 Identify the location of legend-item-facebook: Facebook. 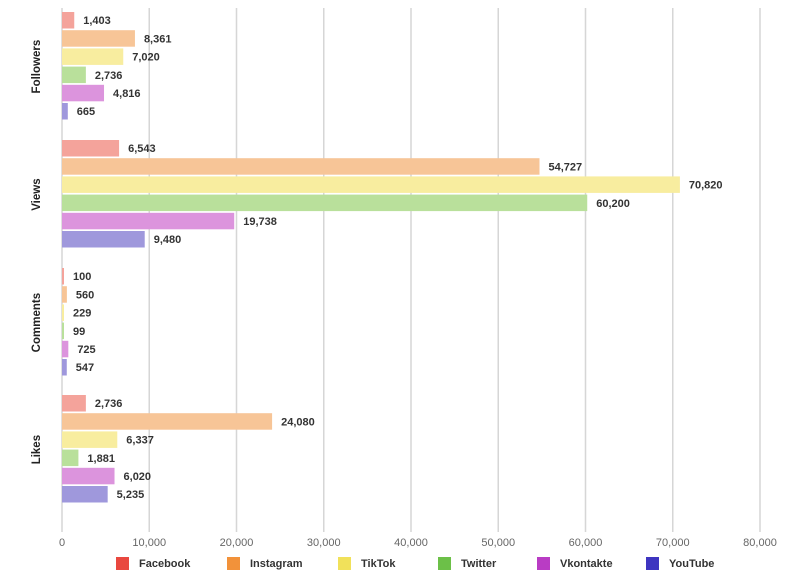
(153, 563).